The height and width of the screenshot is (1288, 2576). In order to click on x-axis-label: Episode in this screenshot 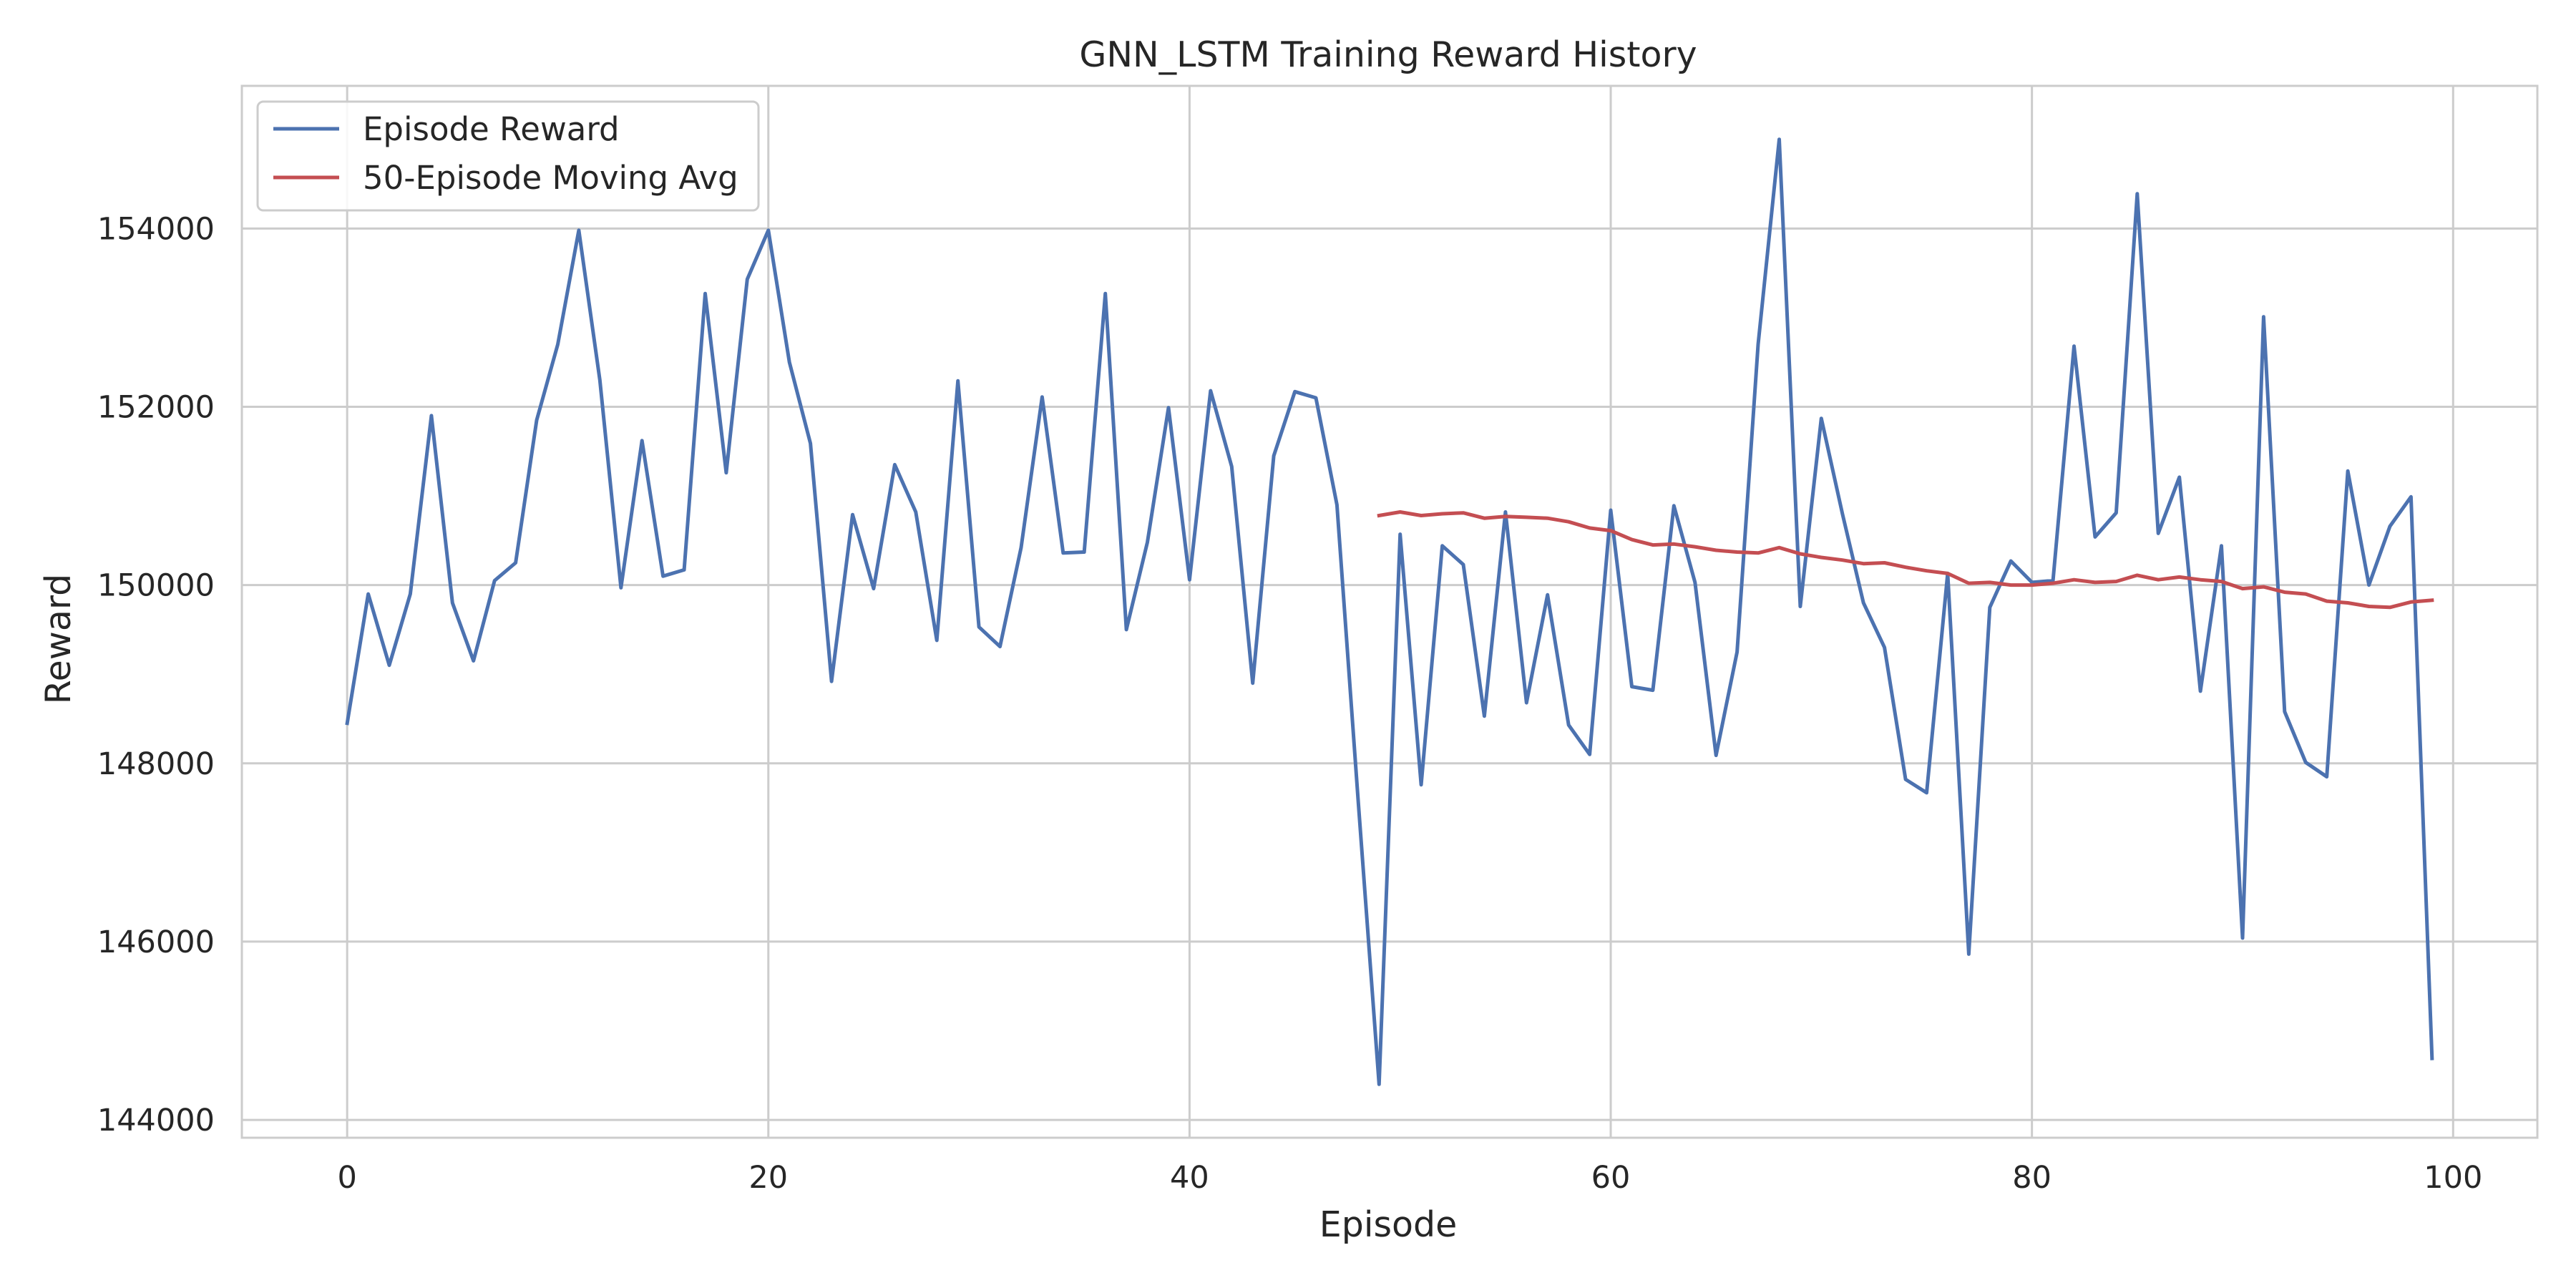, I will do `click(1388, 1224)`.